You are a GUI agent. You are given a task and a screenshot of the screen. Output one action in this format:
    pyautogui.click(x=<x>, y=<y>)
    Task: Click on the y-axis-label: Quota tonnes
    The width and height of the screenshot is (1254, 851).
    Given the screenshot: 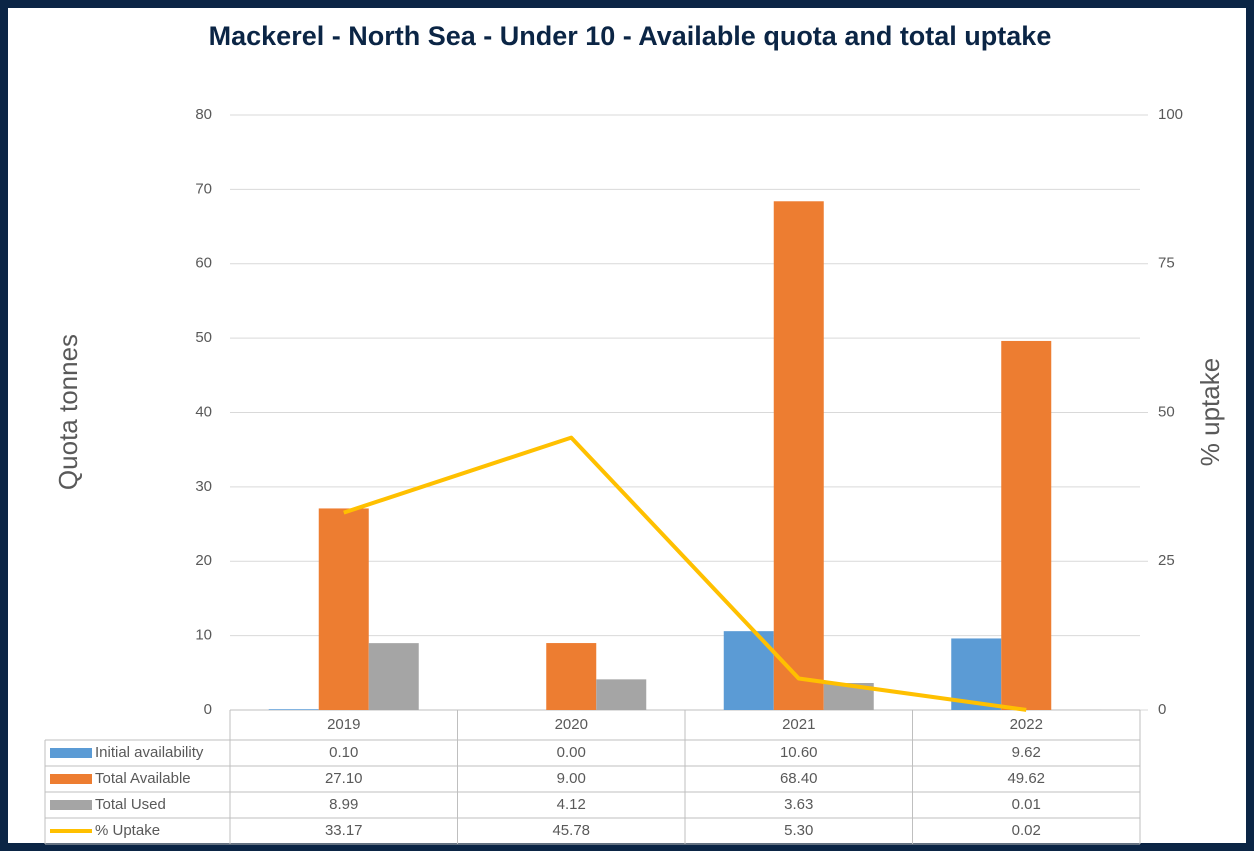 What is the action you would take?
    pyautogui.click(x=68, y=412)
    